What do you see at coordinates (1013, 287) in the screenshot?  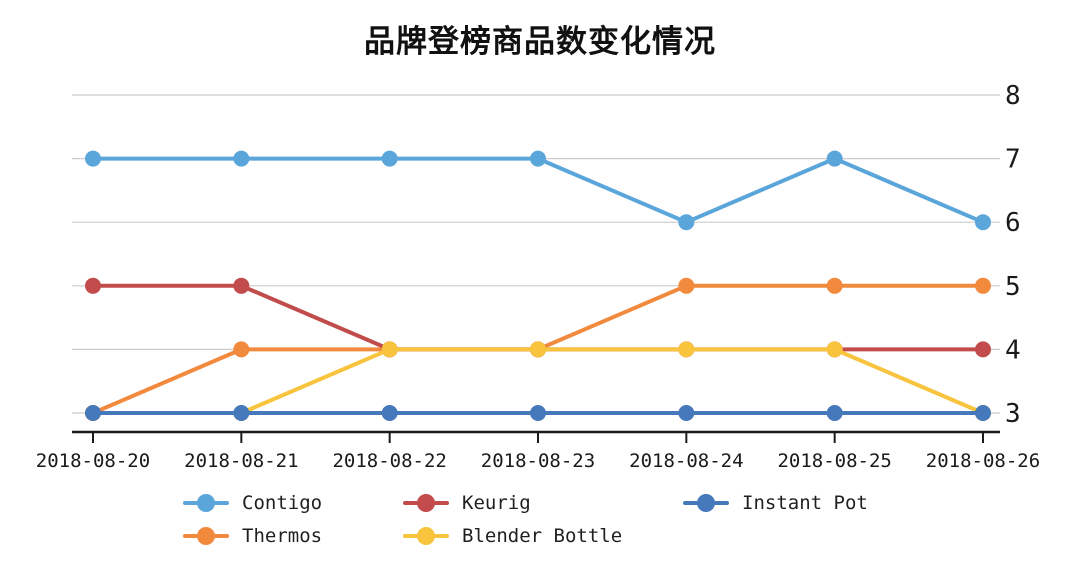 I see `y-tick-label: 5` at bounding box center [1013, 287].